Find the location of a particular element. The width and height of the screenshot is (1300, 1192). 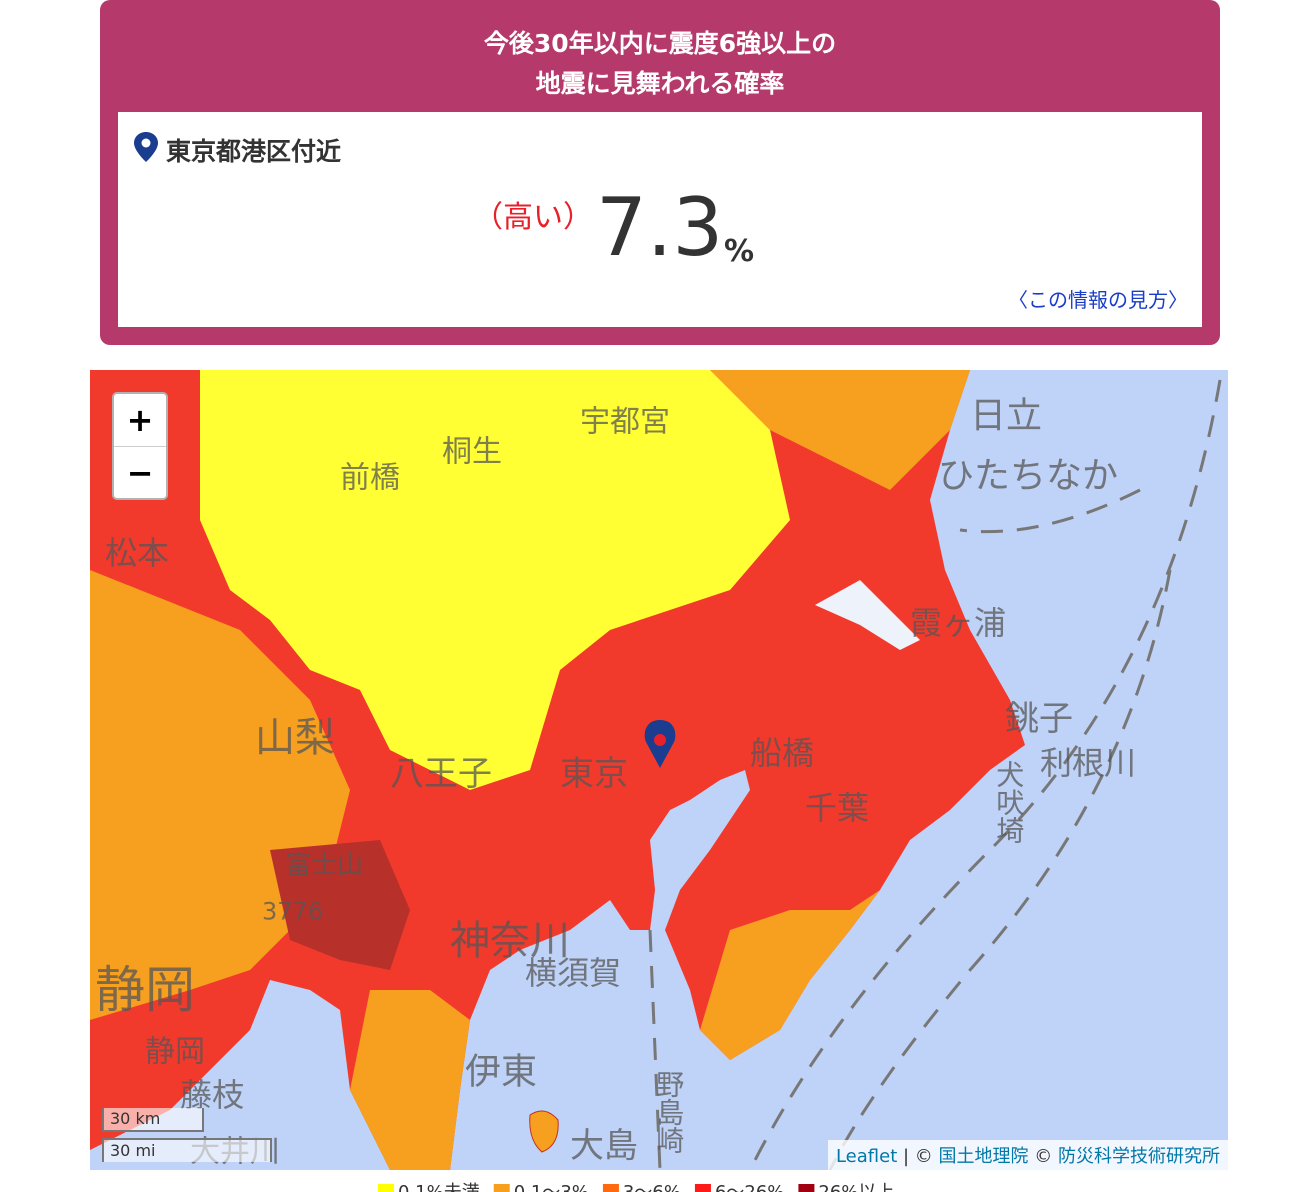

zoom-control: + − is located at coordinates (140, 446).